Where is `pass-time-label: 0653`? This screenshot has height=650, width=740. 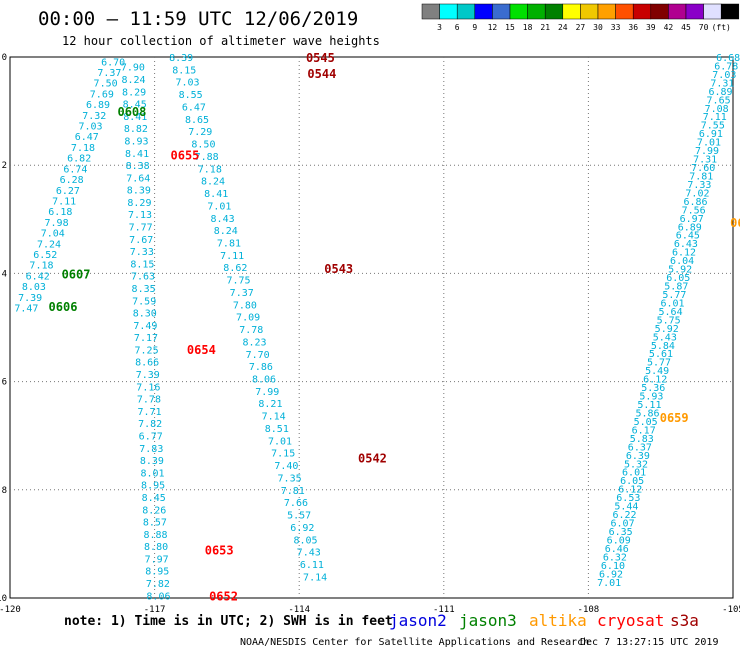
pass-time-label: 0653 is located at coordinates (219, 550).